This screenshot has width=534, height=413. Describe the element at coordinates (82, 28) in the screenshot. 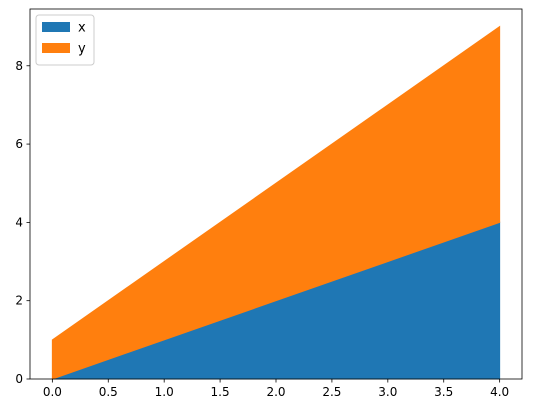

I see `legend-label-x: x` at that location.